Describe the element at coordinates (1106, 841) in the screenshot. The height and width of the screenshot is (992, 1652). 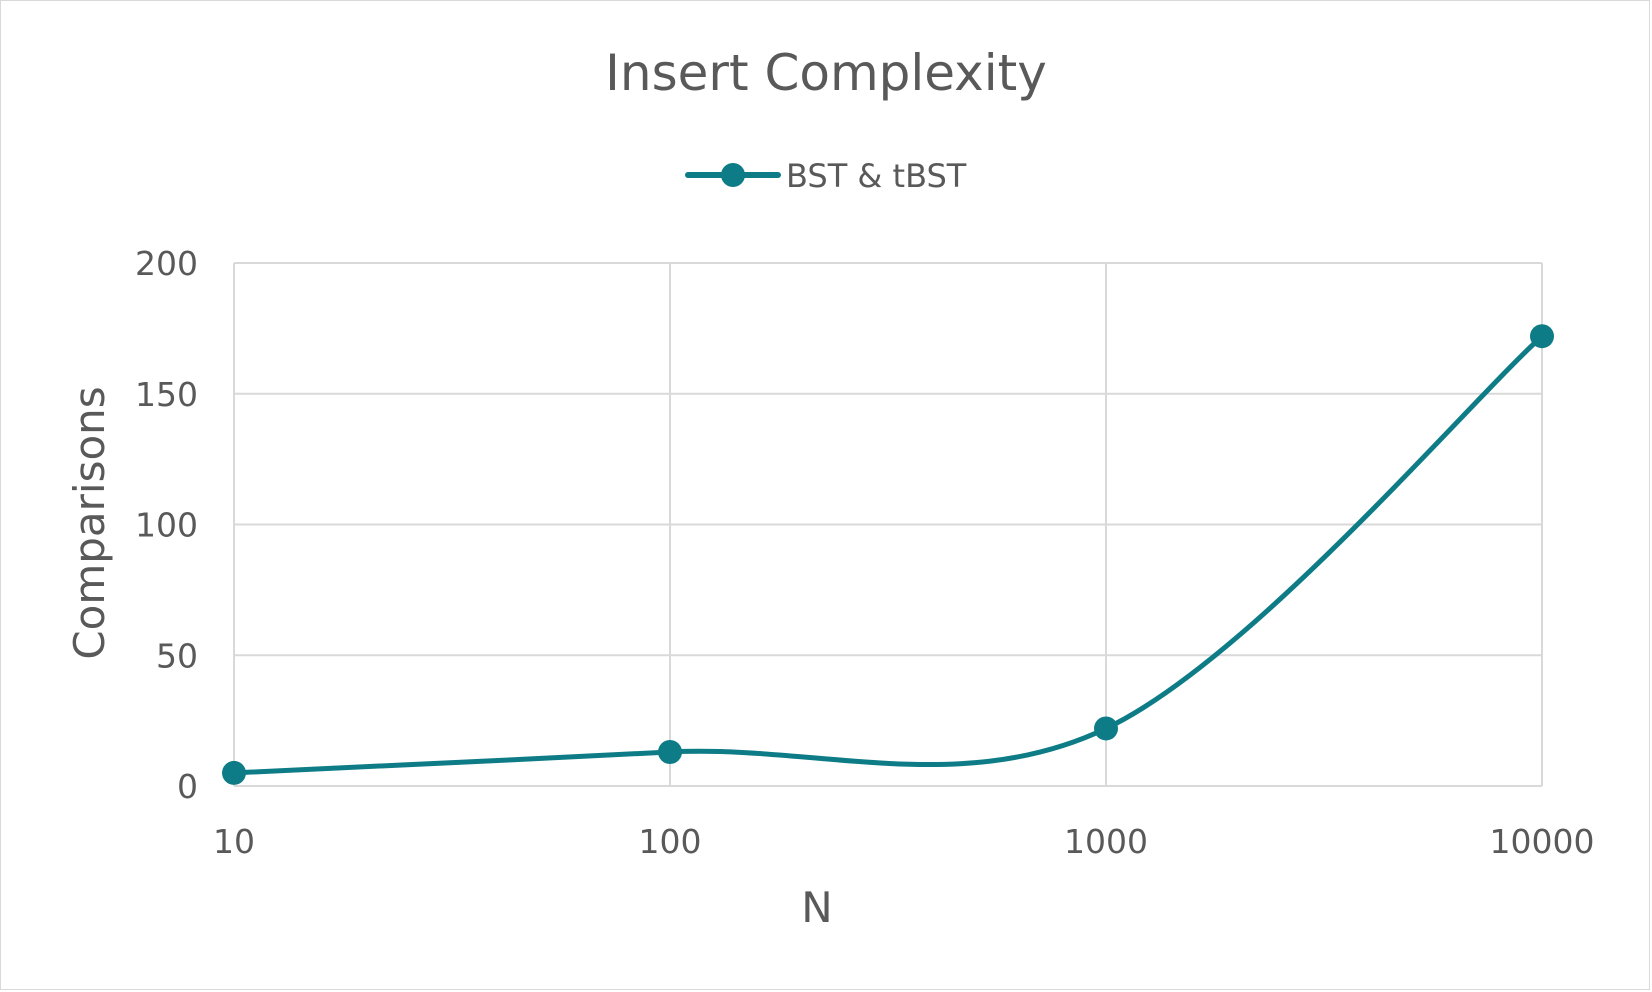
I see `x-tick-label: 1000` at that location.